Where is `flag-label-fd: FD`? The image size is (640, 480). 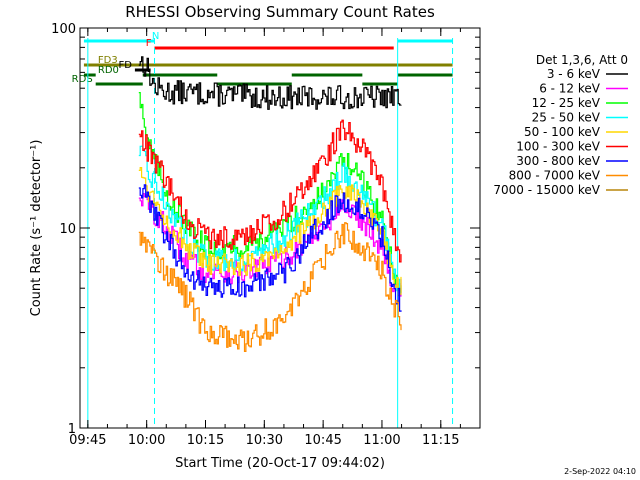 flag-label-fd: FD is located at coordinates (125, 65).